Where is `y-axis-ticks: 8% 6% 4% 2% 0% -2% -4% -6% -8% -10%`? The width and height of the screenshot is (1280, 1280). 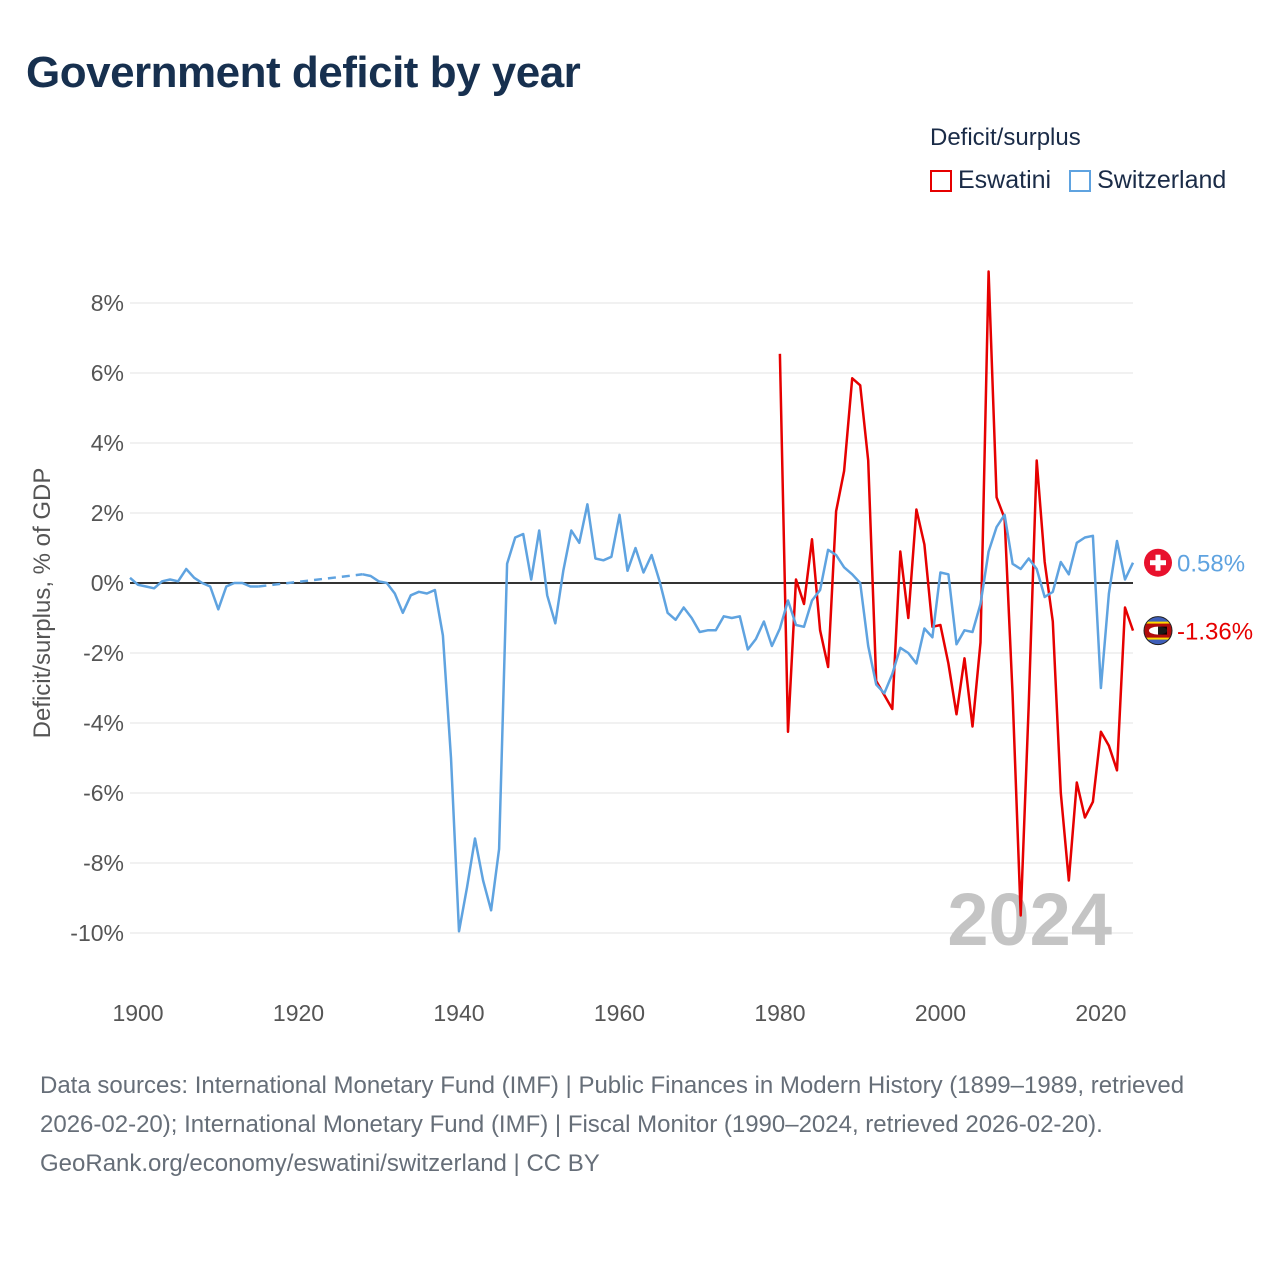
y-axis-ticks: 8% 6% 4% 2% 0% -2% -4% -6% -8% -10% is located at coordinates (97, 618).